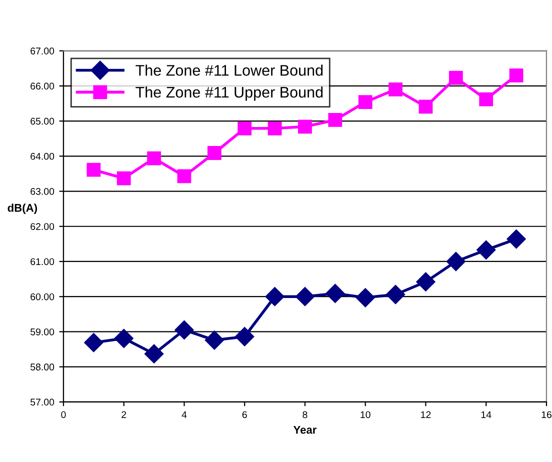  What do you see at coordinates (42, 191) in the screenshot?
I see `y-tick-label: 63.00` at bounding box center [42, 191].